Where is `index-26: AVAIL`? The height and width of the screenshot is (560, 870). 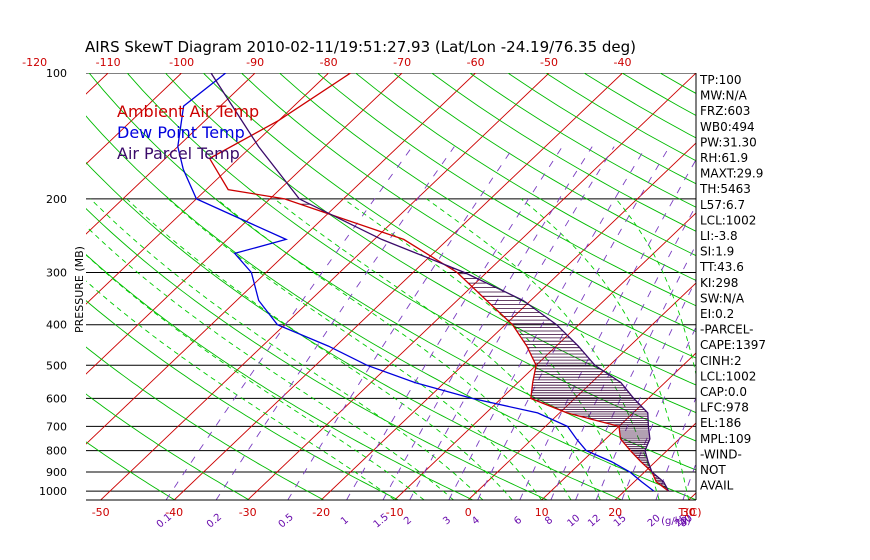
index-26: AVAIL is located at coordinates (717, 486).